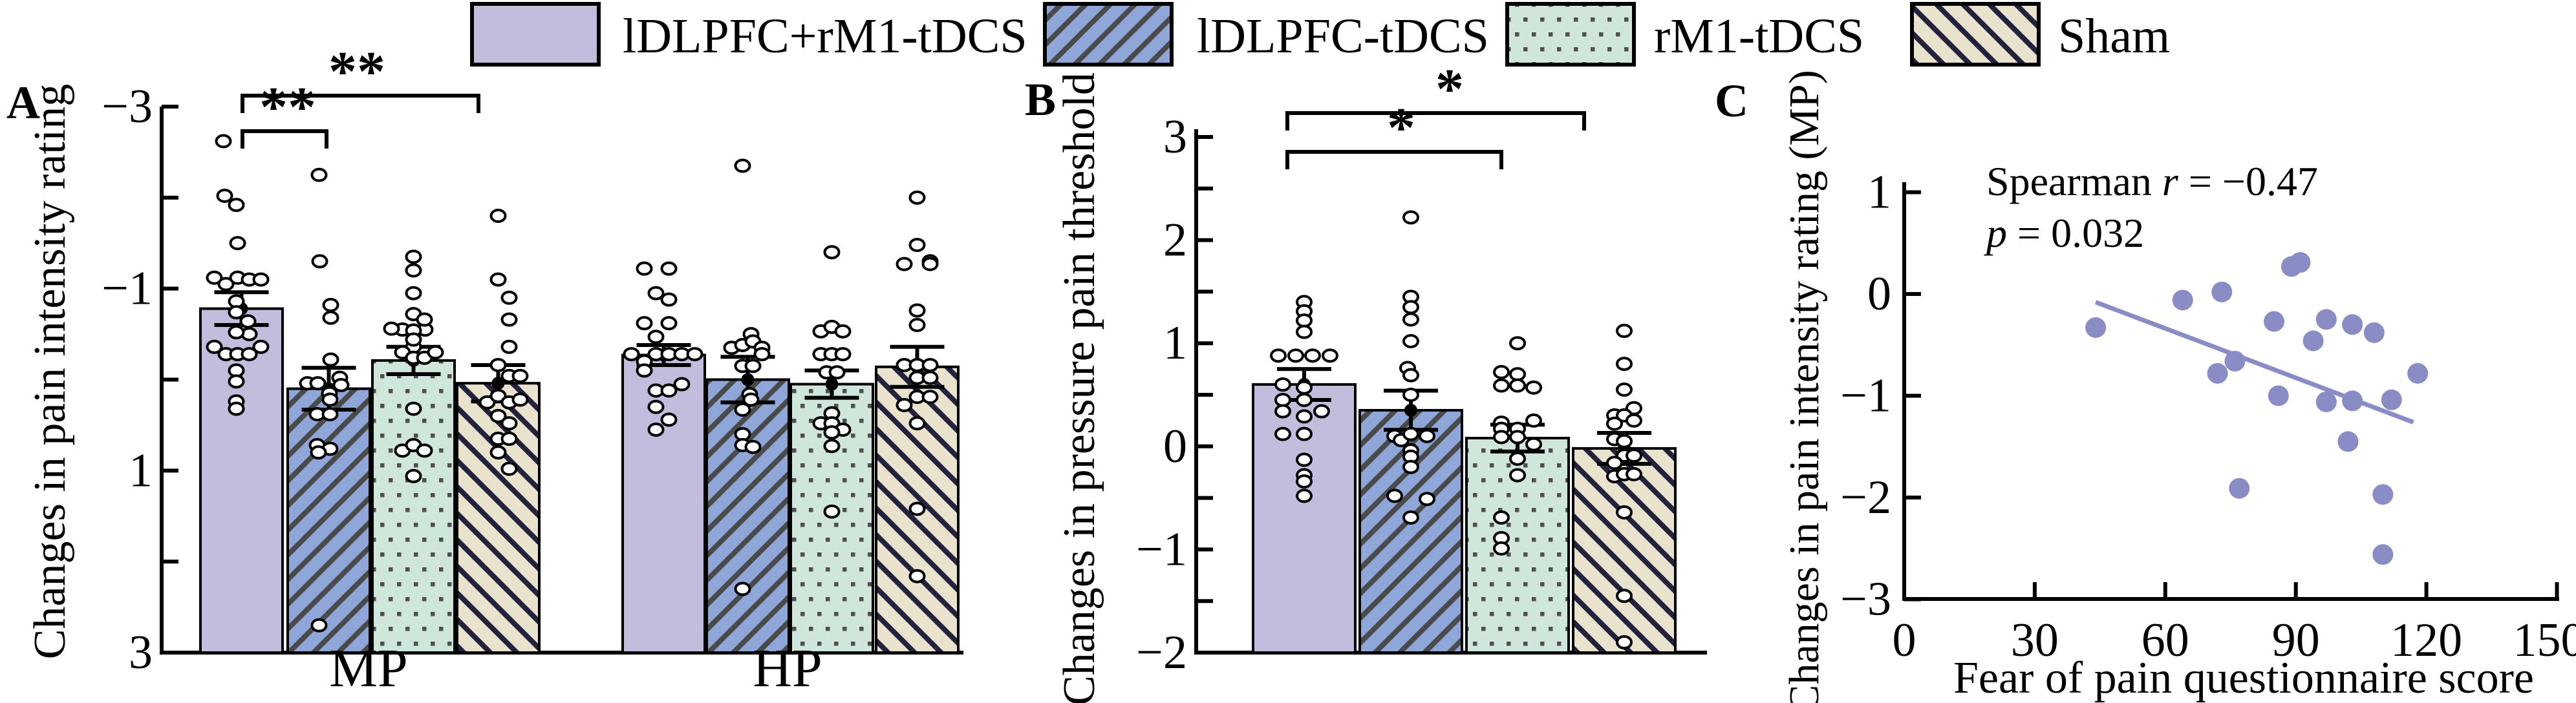 This screenshot has width=2576, height=703. Describe the element at coordinates (2035, 640) in the screenshot. I see `x-tick-label: 30` at that location.